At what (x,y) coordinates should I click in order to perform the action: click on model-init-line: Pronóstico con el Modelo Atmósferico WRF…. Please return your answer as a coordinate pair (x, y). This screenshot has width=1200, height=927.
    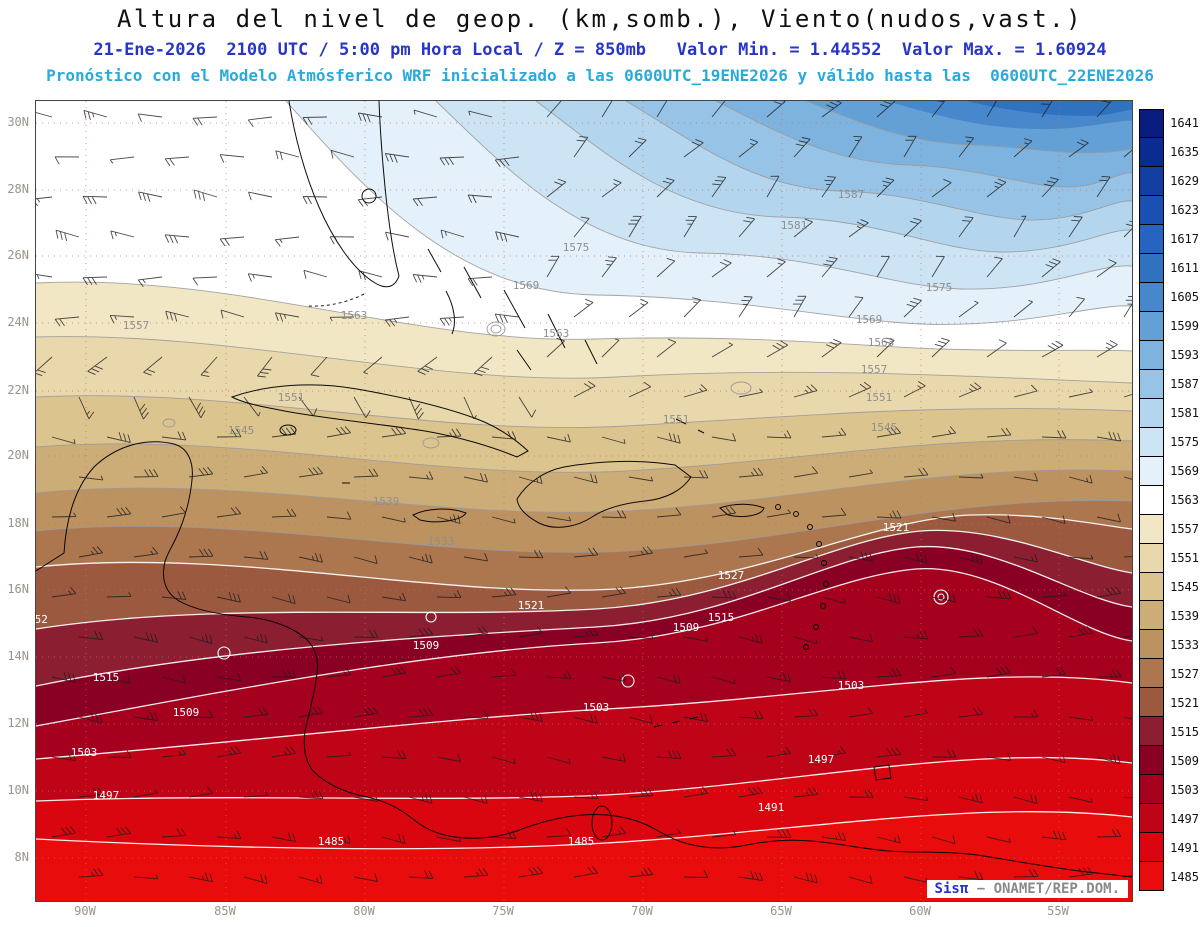
    Looking at the image, I should click on (600, 75).